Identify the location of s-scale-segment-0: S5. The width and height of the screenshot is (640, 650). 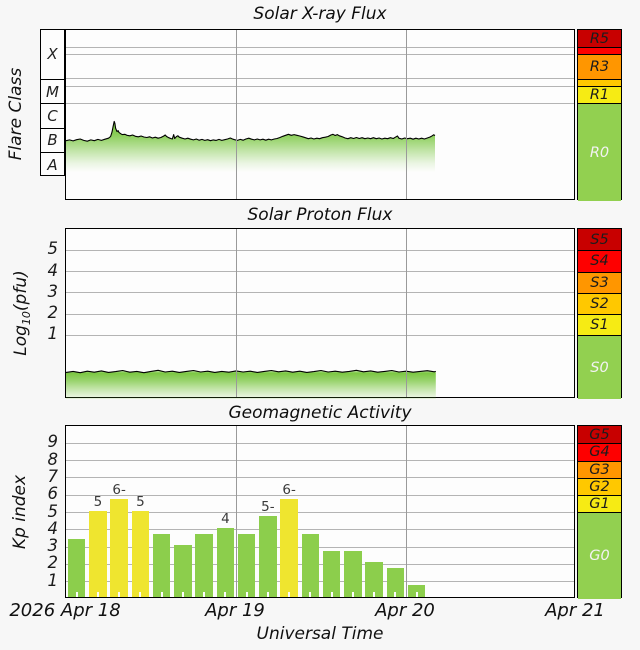
(599, 240).